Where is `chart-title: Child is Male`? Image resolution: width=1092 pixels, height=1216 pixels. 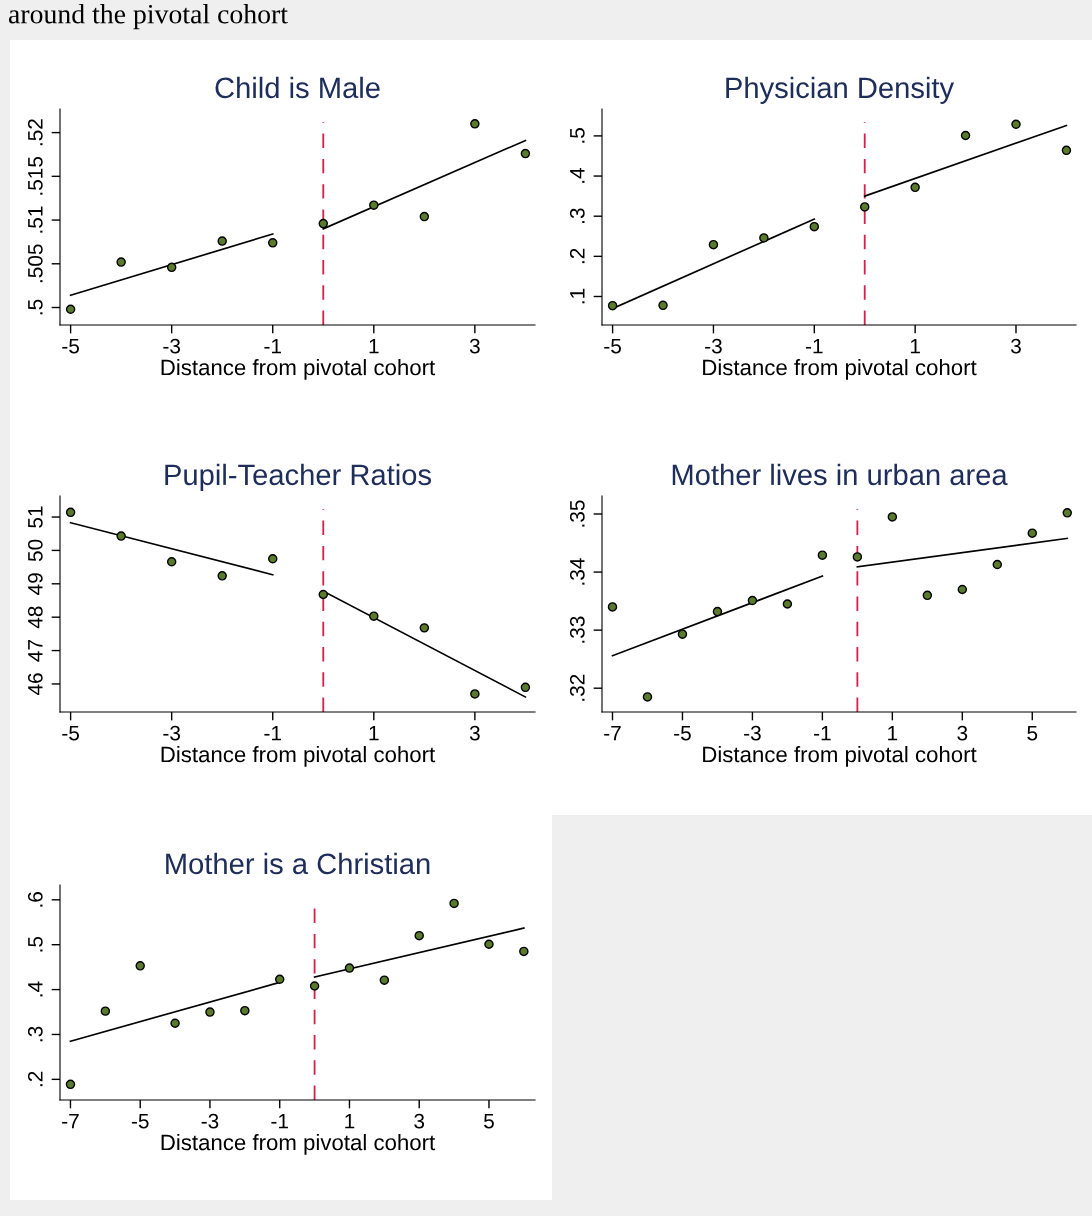
chart-title: Child is Male is located at coordinates (297, 87).